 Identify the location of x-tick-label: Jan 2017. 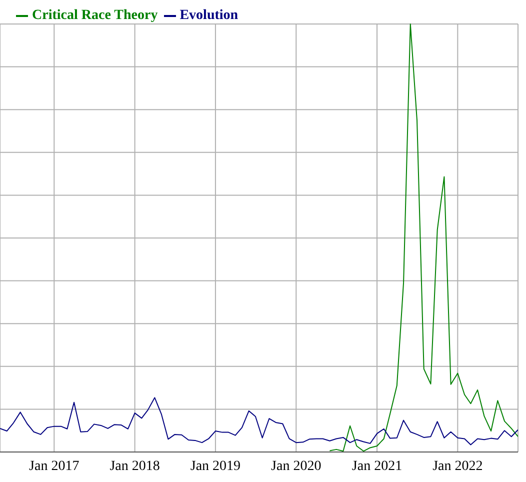
(54, 466).